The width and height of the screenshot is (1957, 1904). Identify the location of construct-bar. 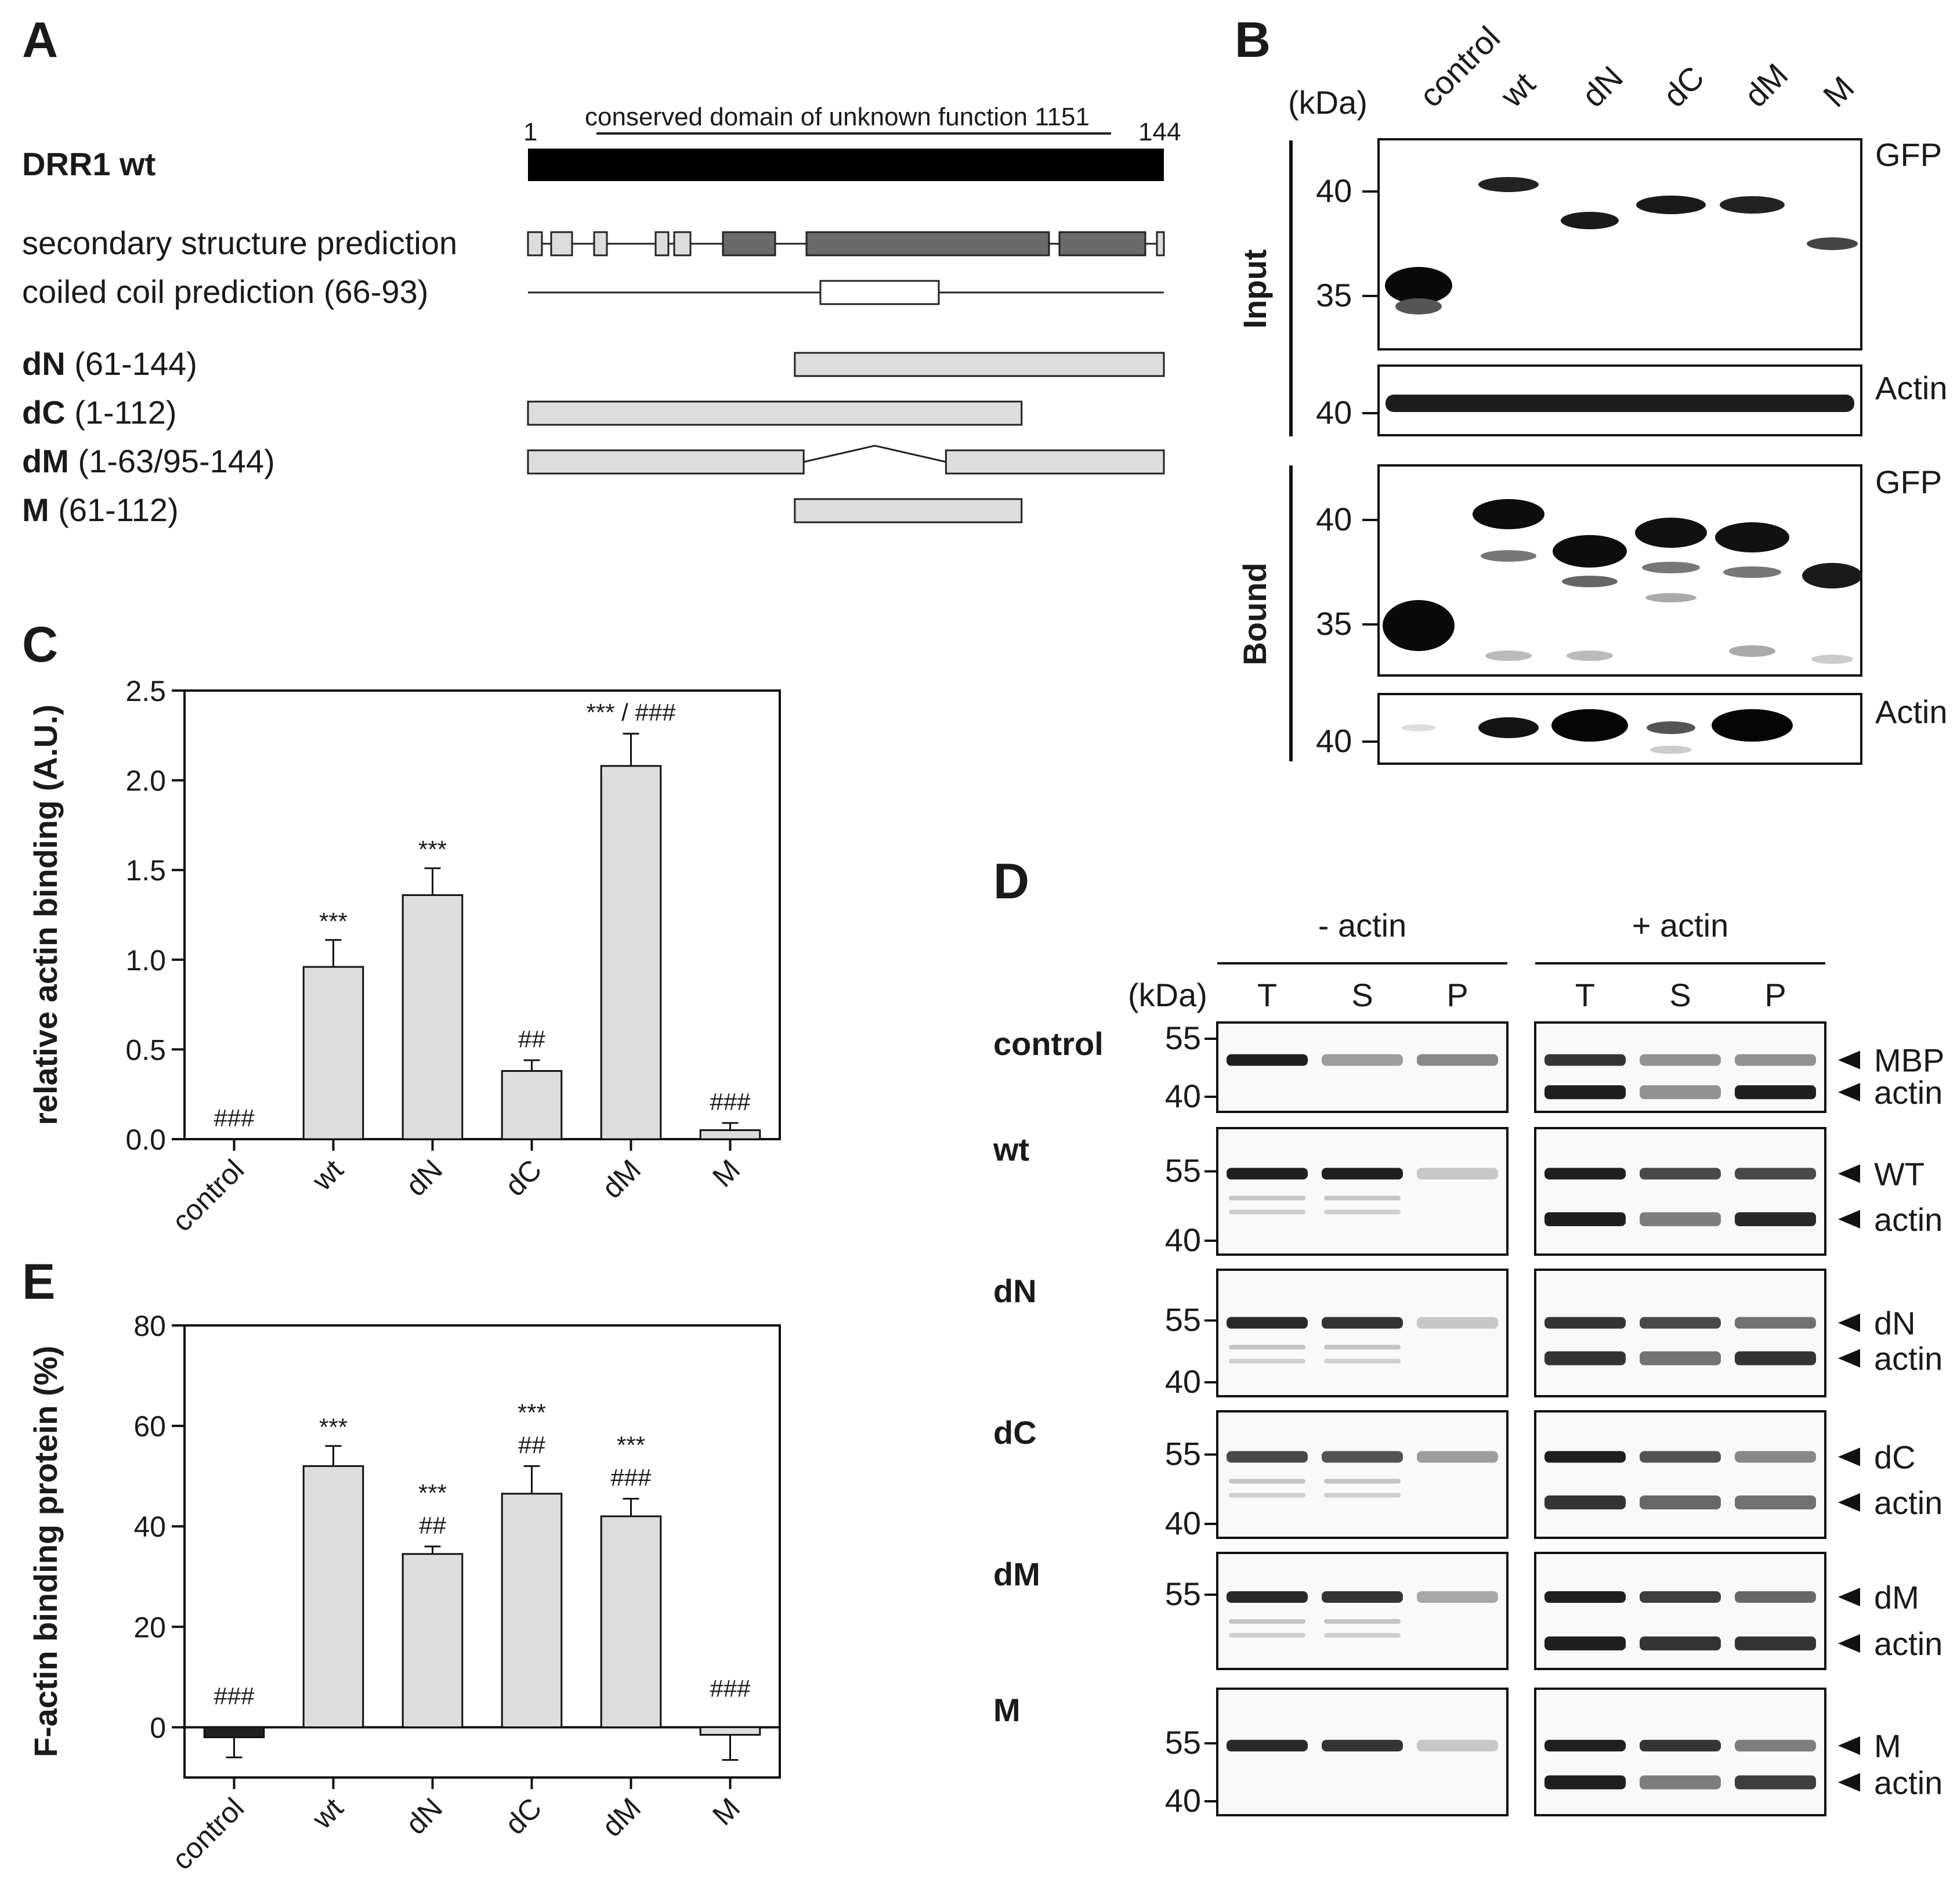
(1055, 462).